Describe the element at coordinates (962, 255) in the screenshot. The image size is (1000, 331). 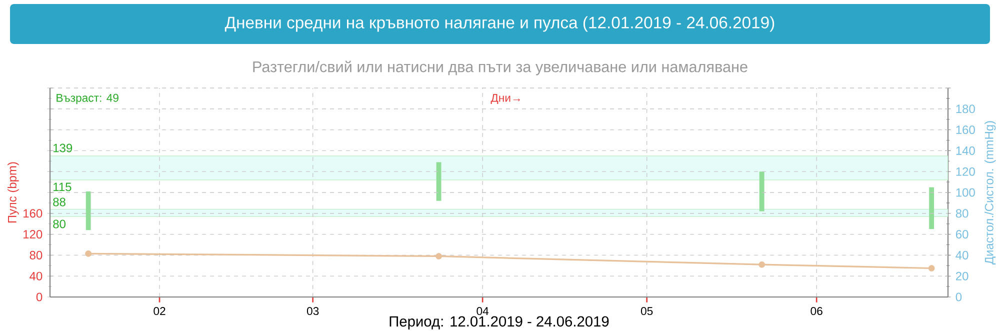
I see `y2-tick-label: 40` at that location.